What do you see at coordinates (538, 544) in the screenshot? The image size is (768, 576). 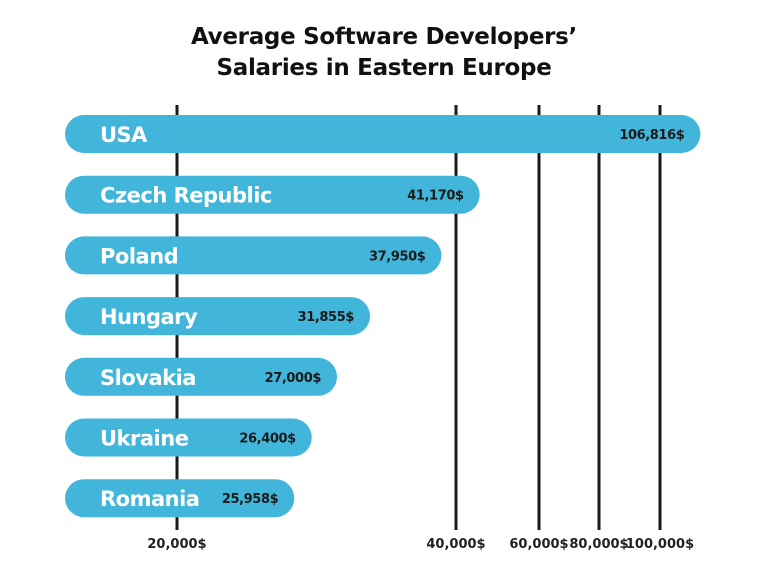 I see `x-tick-label: 60,000$` at bounding box center [538, 544].